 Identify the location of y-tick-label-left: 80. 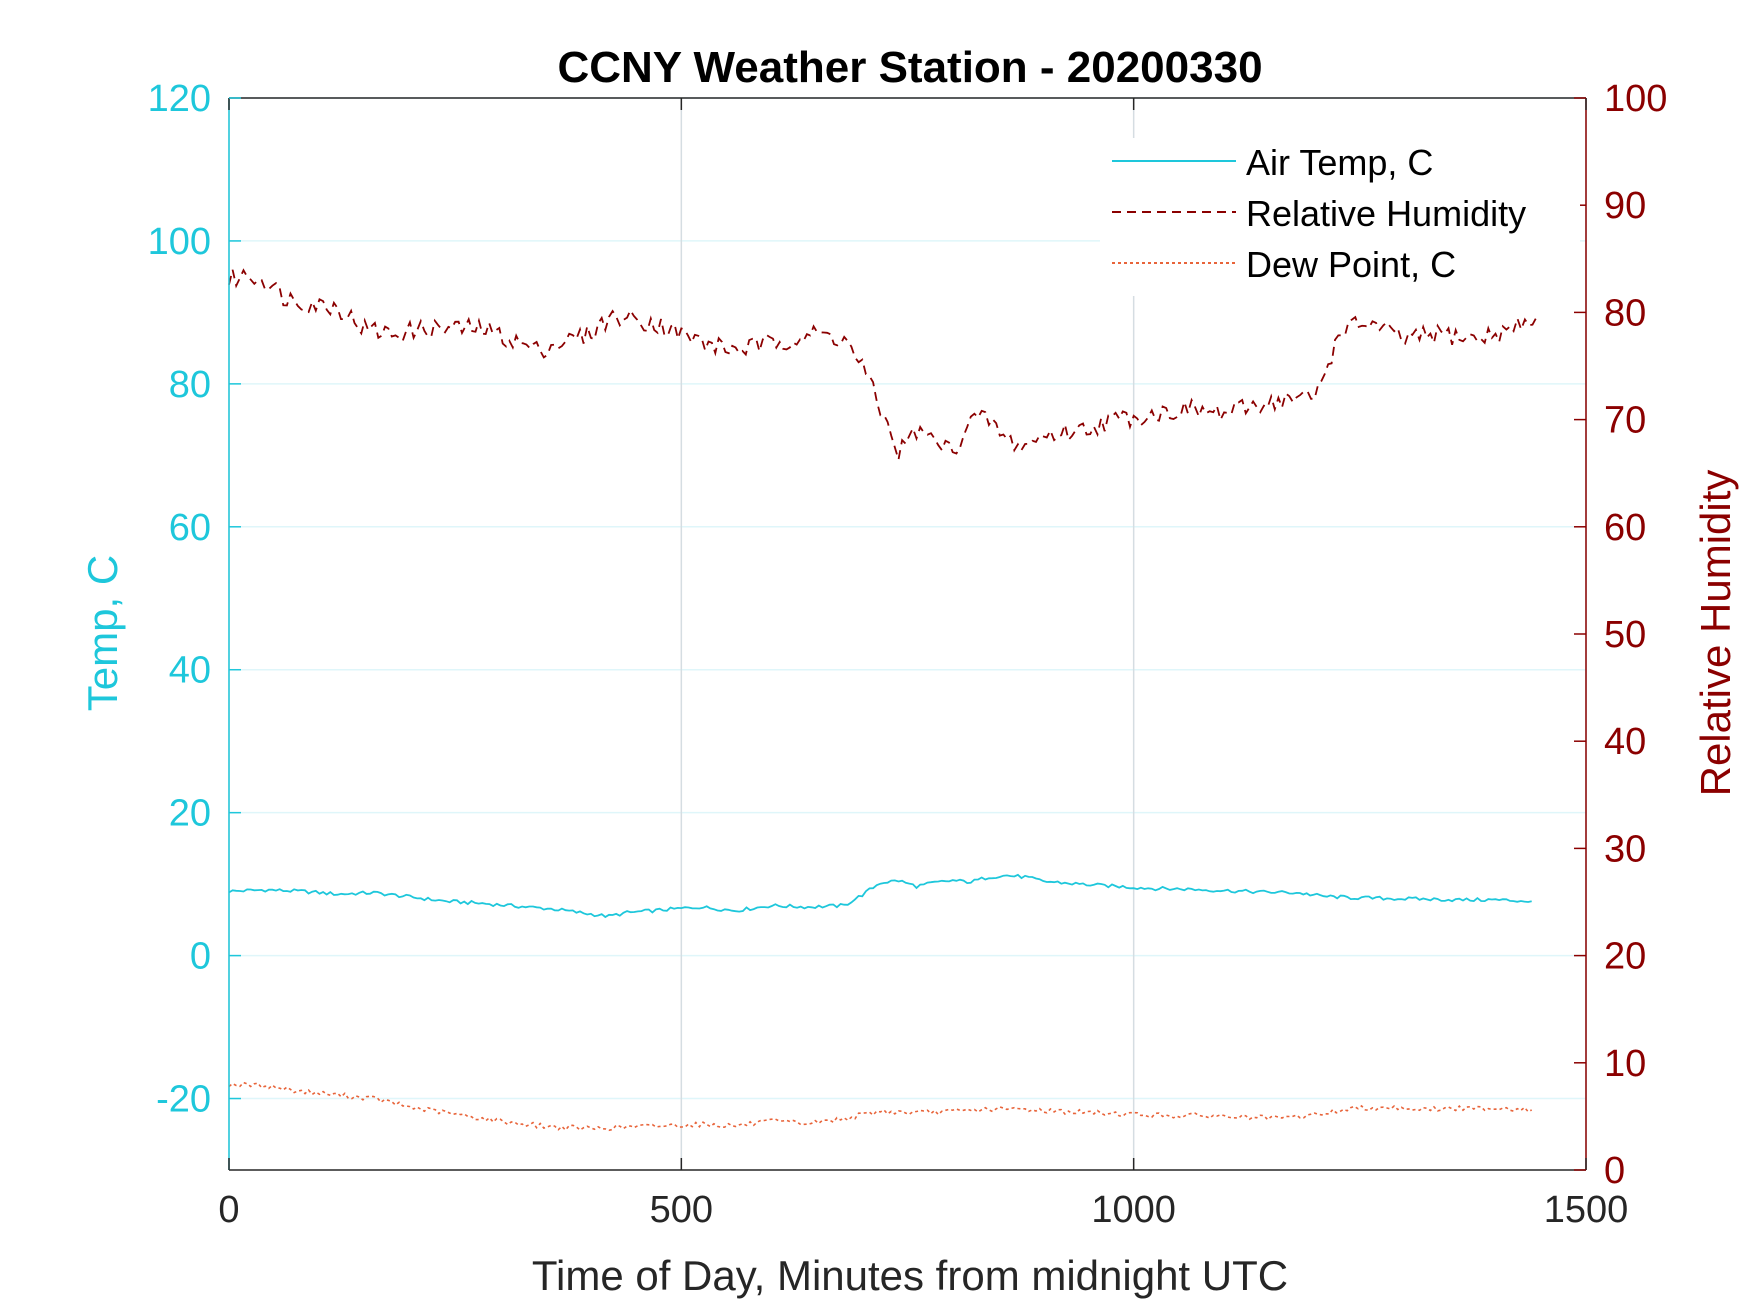
(190, 385).